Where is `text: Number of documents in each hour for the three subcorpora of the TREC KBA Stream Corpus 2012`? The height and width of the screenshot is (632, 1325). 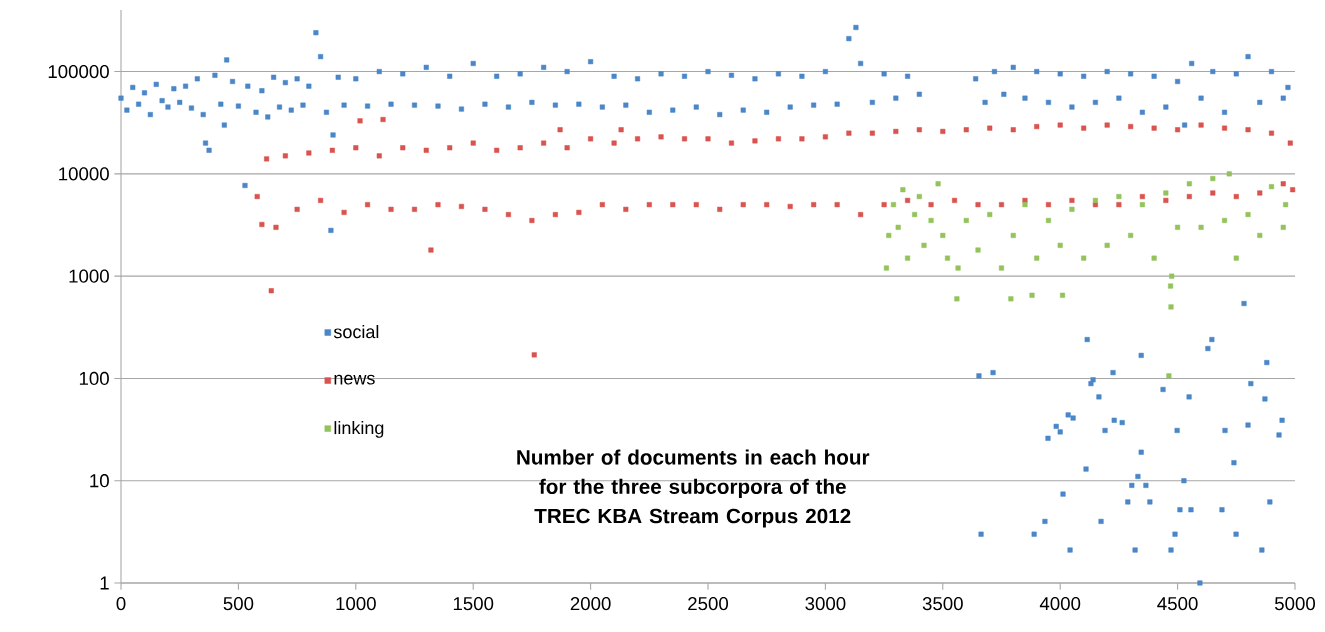
text: Number of documents in each hour for the three subcorpora of the TREC KBA Stream Corpus 2012 is located at coordinates (693, 488).